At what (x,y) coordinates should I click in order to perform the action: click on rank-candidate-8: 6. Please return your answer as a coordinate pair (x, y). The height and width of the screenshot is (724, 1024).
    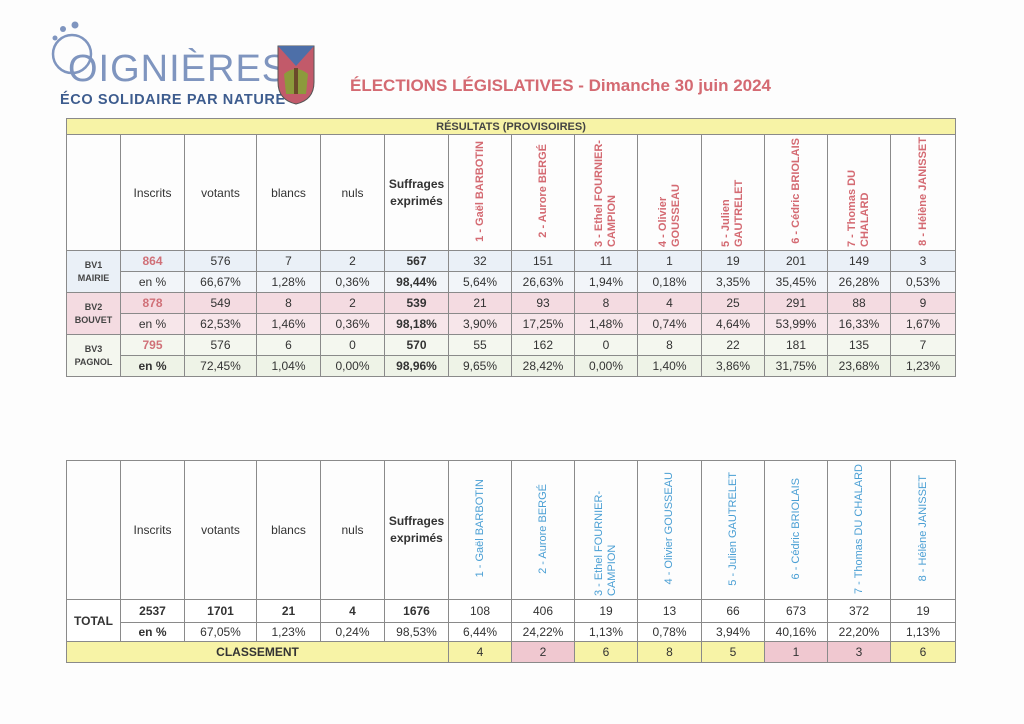
    Looking at the image, I should click on (923, 652).